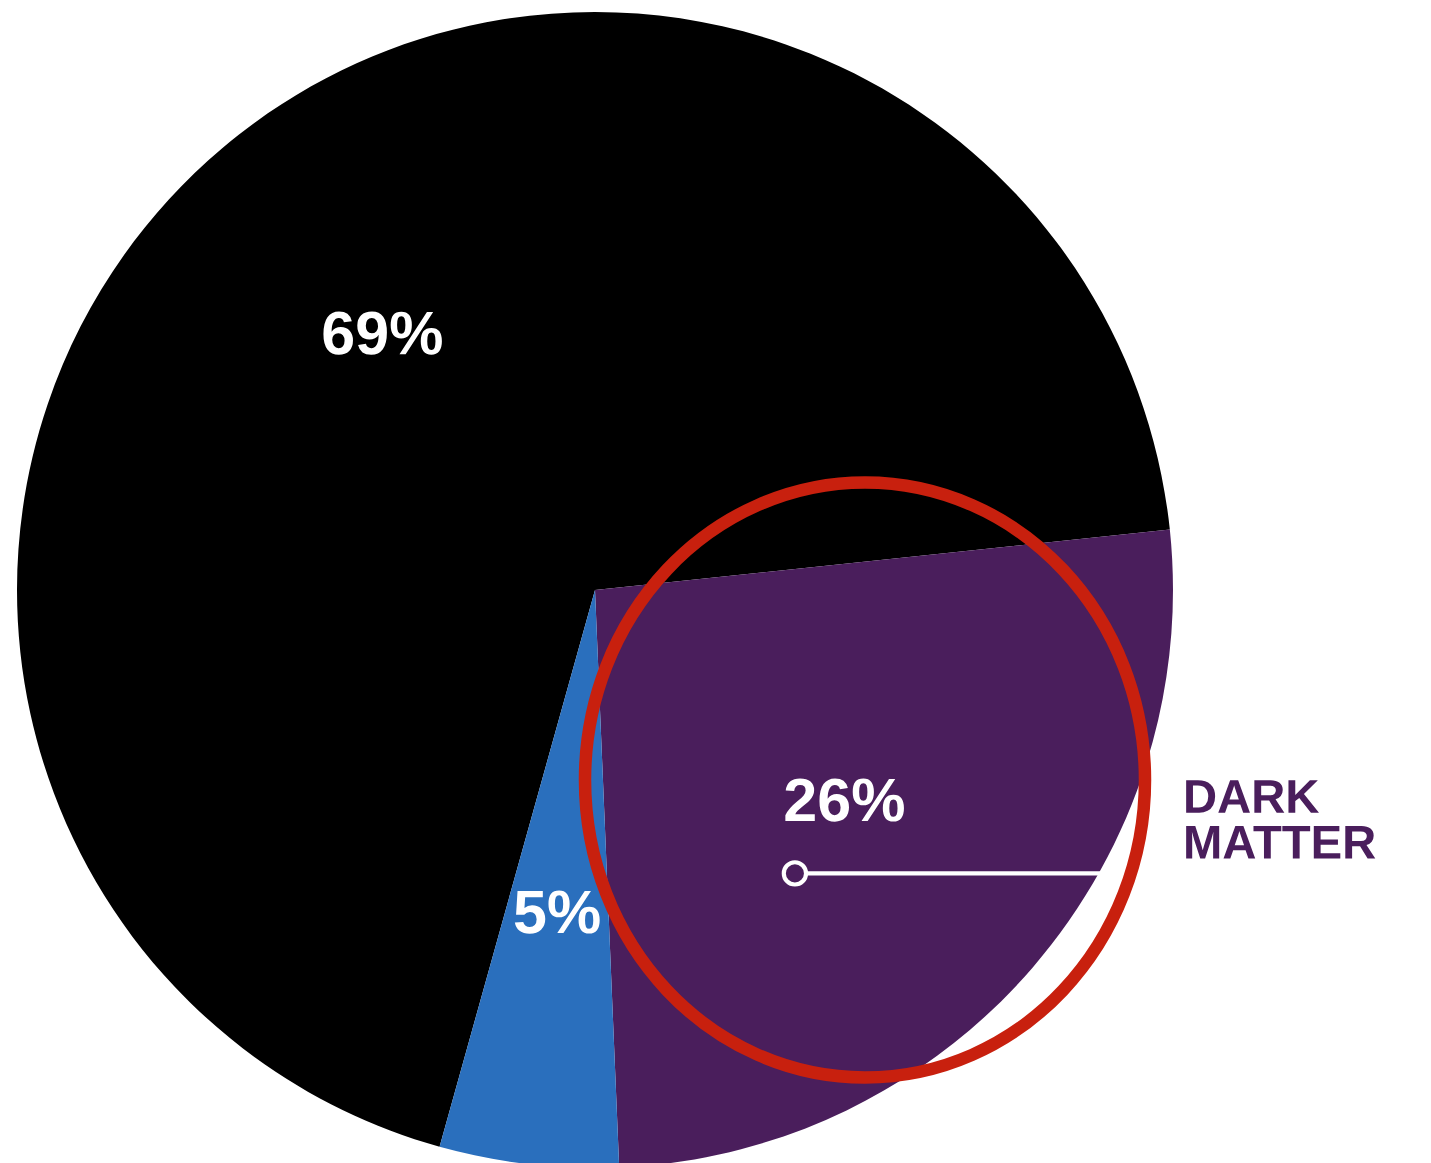 Image resolution: width=1431 pixels, height=1163 pixels. Describe the element at coordinates (844, 800) in the screenshot. I see `data-label: 26%` at that location.